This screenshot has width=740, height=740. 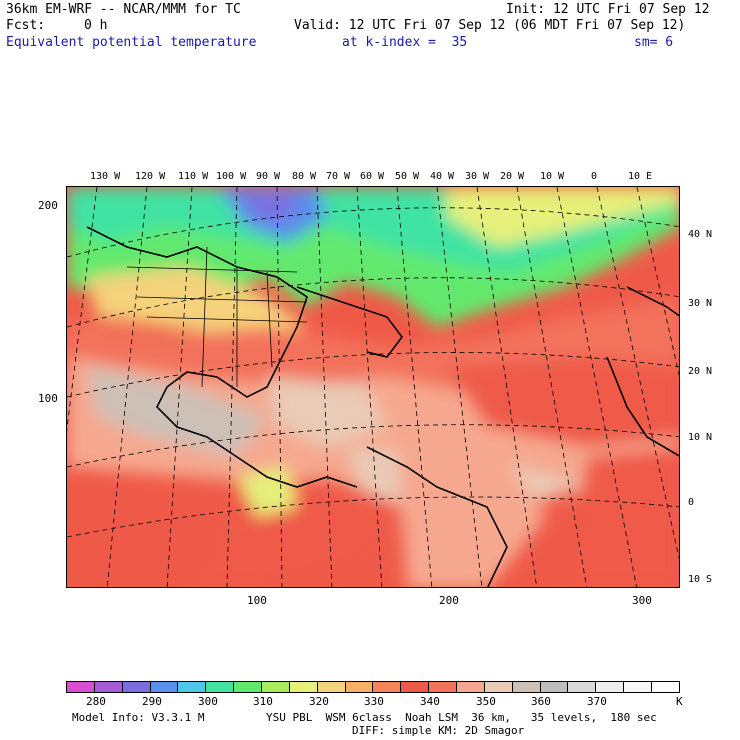 What do you see at coordinates (597, 701) in the screenshot?
I see `colorbar-label: 370` at bounding box center [597, 701].